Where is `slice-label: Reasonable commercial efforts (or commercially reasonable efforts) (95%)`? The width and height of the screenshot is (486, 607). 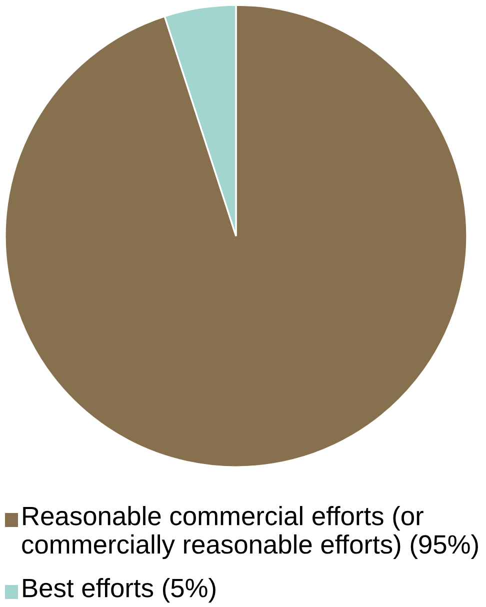
slice-label: Reasonable commercial efforts (or commercially reasonable efforts) (95%) is located at coordinates (250, 533).